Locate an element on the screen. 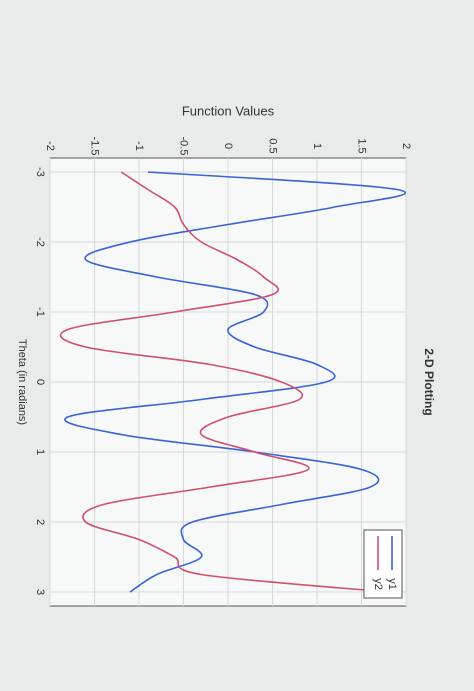 The height and width of the screenshot is (691, 474). x-tick-label: -2 is located at coordinates (40, 242).